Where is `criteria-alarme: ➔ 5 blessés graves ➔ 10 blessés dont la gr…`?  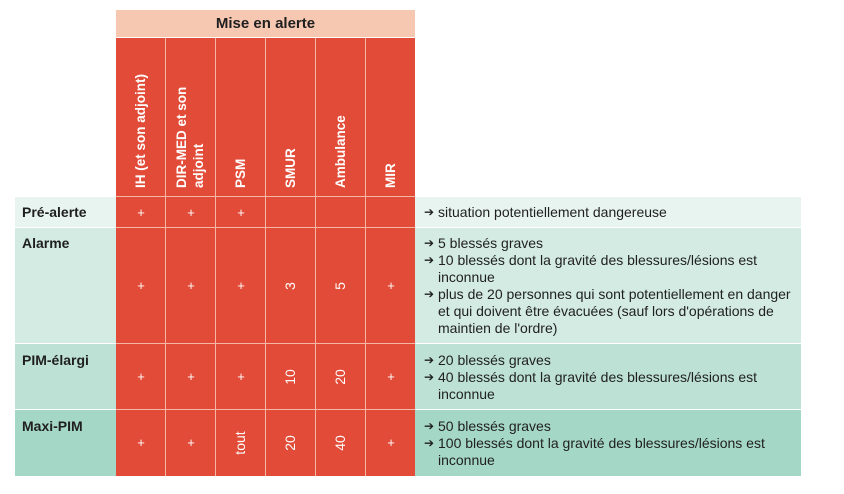
criteria-alarme: ➔ 5 blessés graves ➔ 10 blessés dont la gr… is located at coordinates (610, 286).